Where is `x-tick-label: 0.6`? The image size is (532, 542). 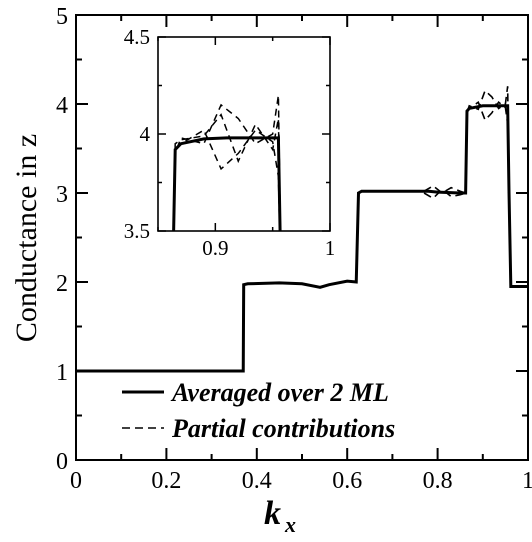
x-tick-label: 0.6 is located at coordinates (347, 481).